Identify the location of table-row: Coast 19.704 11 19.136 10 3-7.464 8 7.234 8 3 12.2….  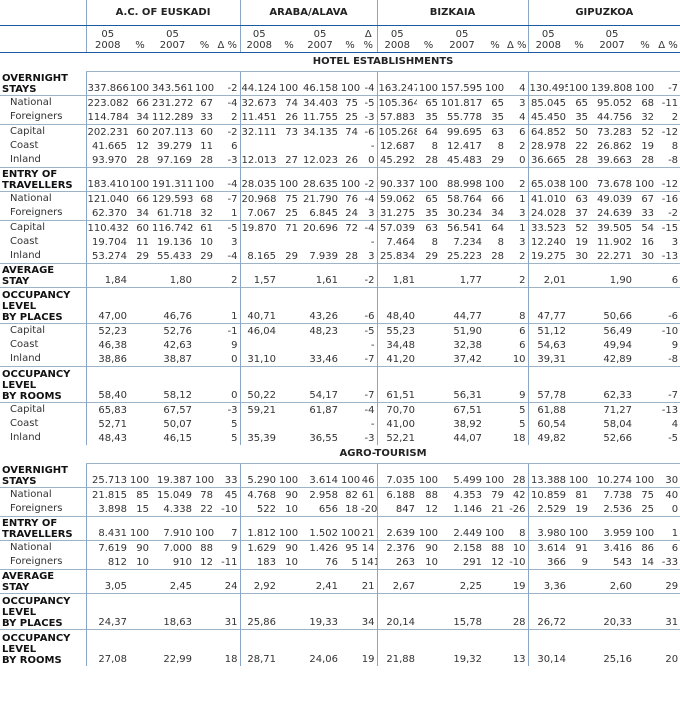
(340, 242).